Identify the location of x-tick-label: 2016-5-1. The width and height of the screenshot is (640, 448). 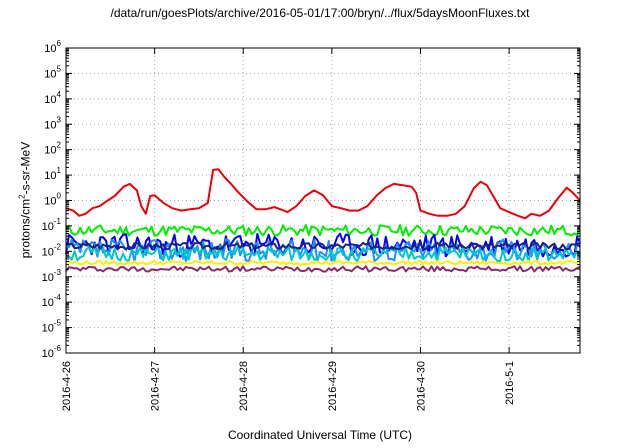
(510, 383).